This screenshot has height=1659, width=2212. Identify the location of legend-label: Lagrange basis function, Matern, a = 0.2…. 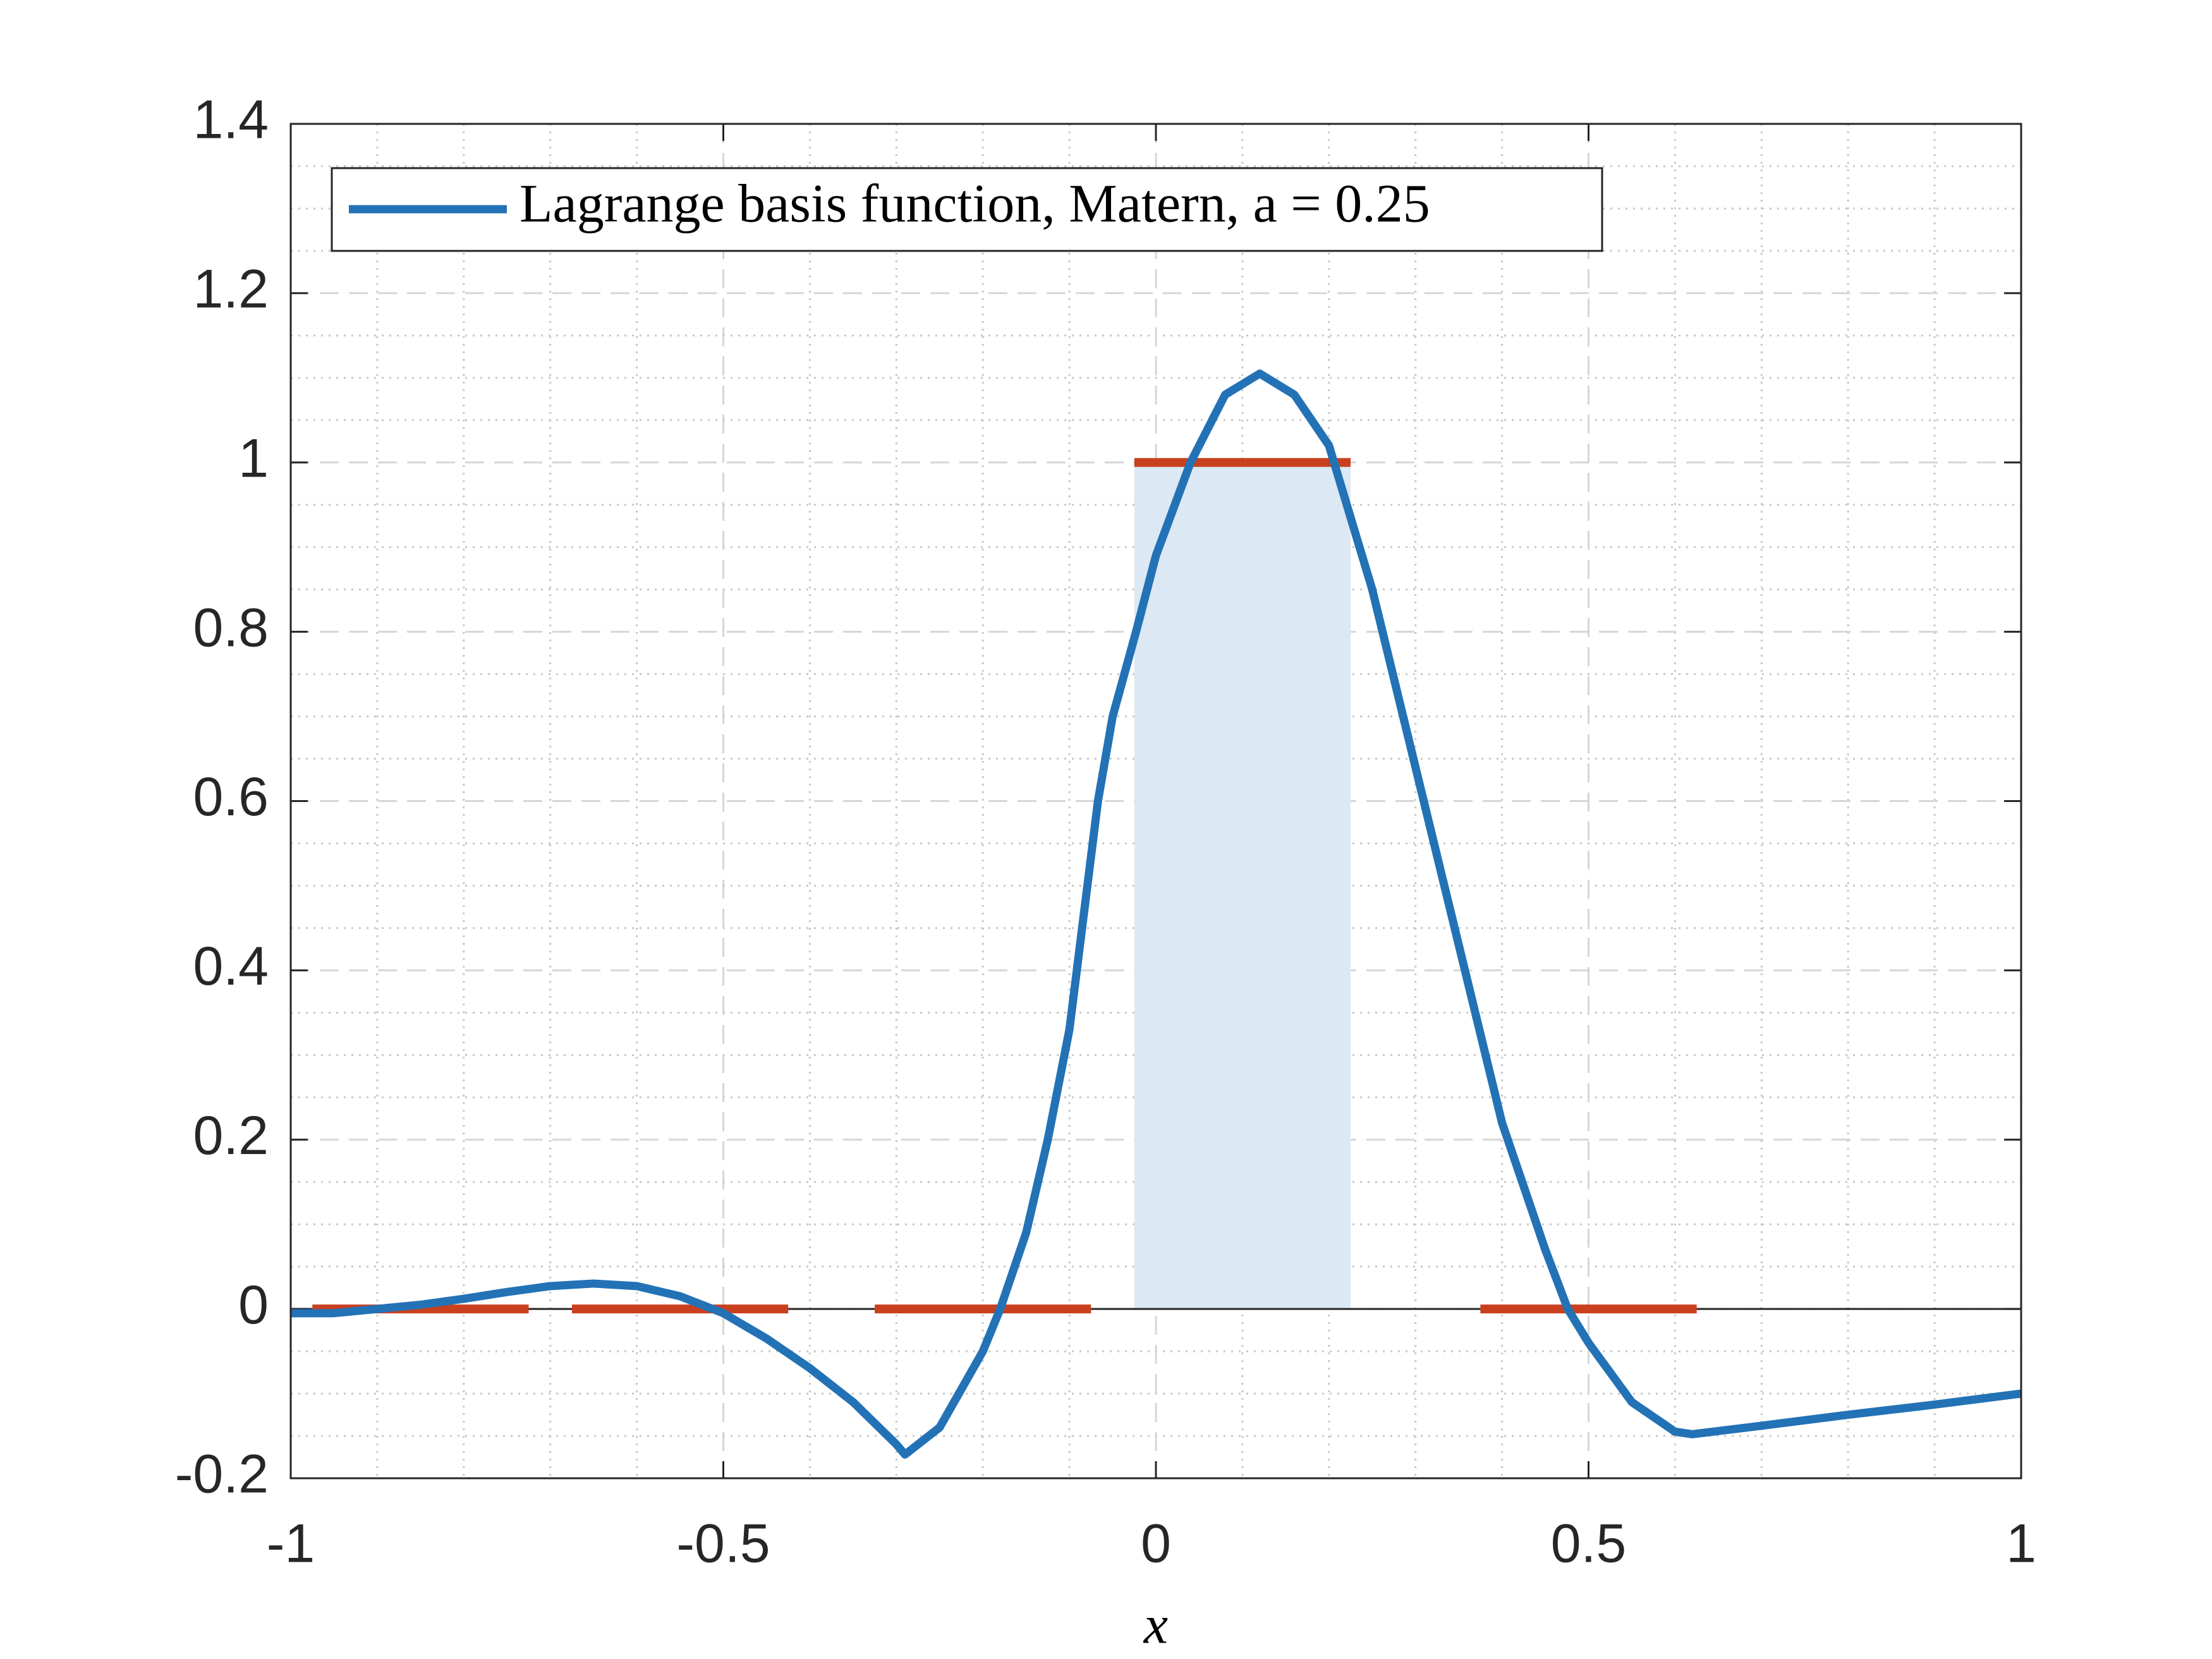
(975, 203).